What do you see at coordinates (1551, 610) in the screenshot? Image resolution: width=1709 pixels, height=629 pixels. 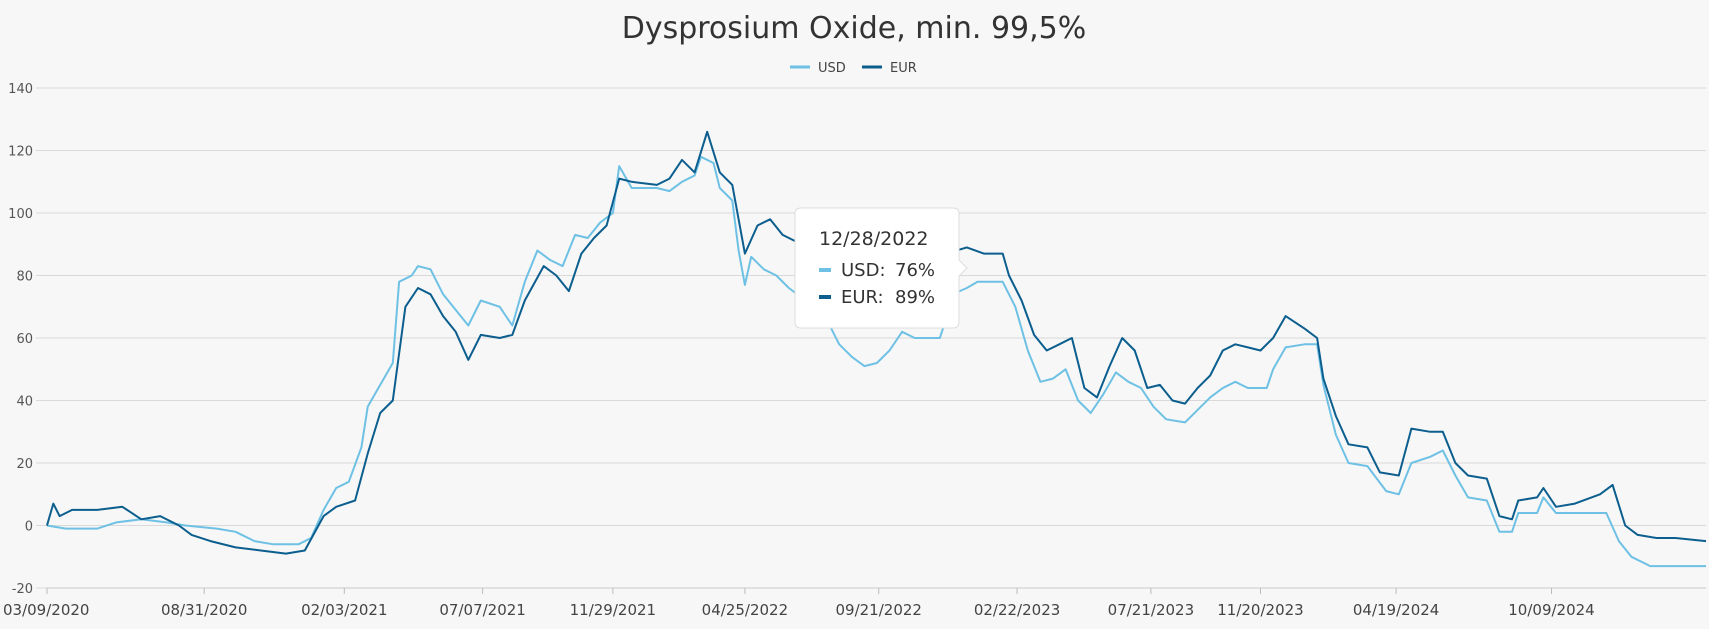 I see `x-tick-label: 10/09/2024` at bounding box center [1551, 610].